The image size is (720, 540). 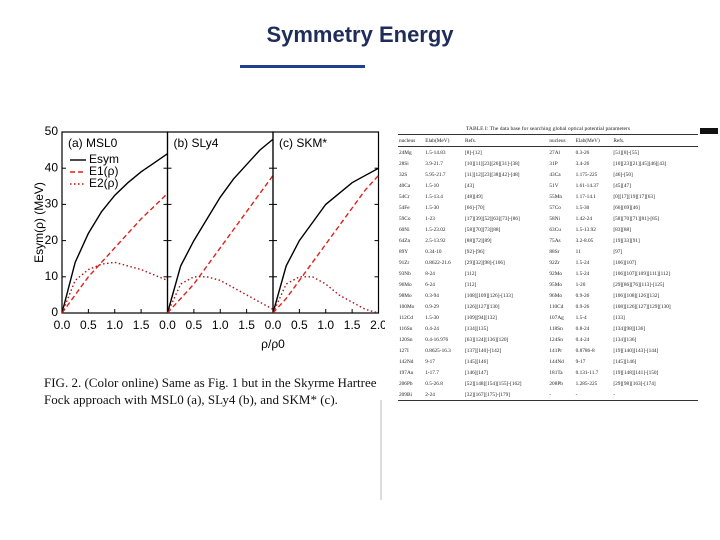 I want to click on table-cell: [58][70][73][88], so click(x=483, y=229).